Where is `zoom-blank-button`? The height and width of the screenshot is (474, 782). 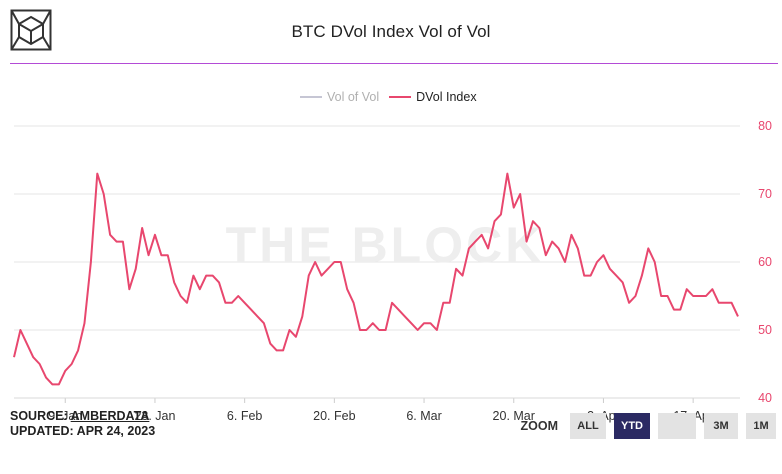 zoom-blank-button is located at coordinates (677, 426).